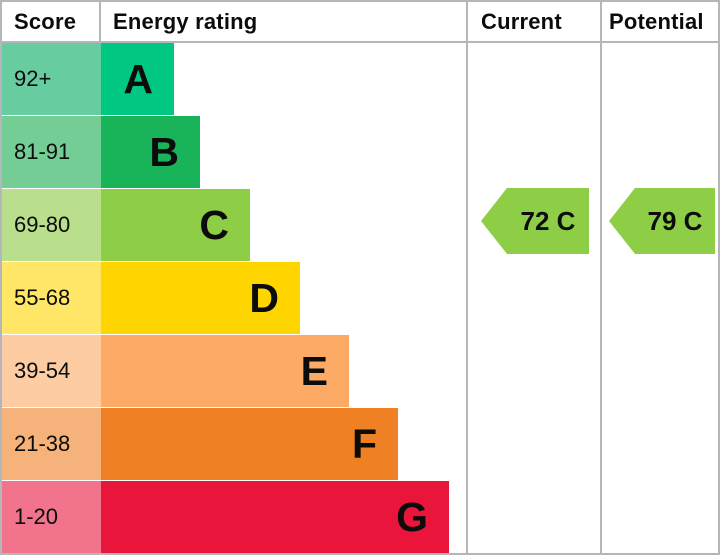  Describe the element at coordinates (51, 444) in the screenshot. I see `band-score-cell: 21-38` at that location.